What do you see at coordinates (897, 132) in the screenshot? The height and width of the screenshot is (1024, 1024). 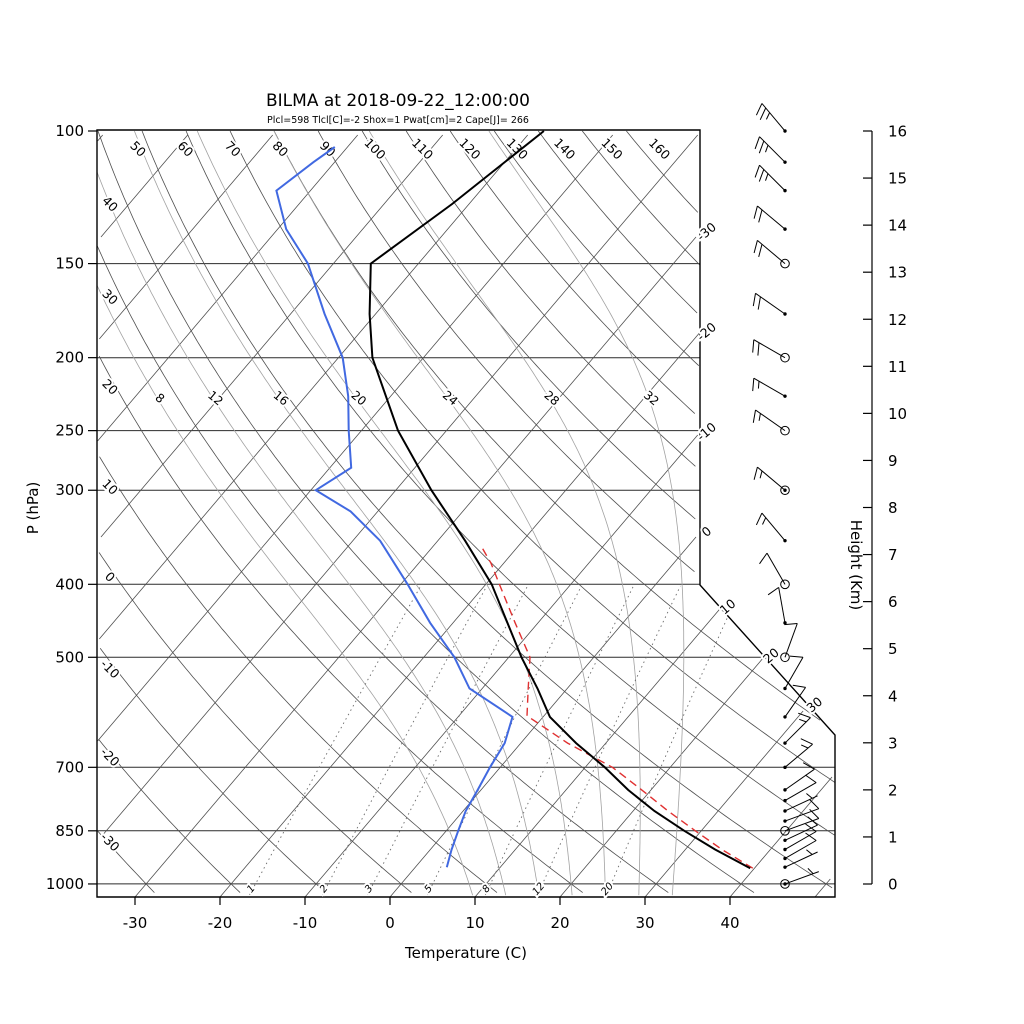 I see `height-tick-label: 16` at bounding box center [897, 132].